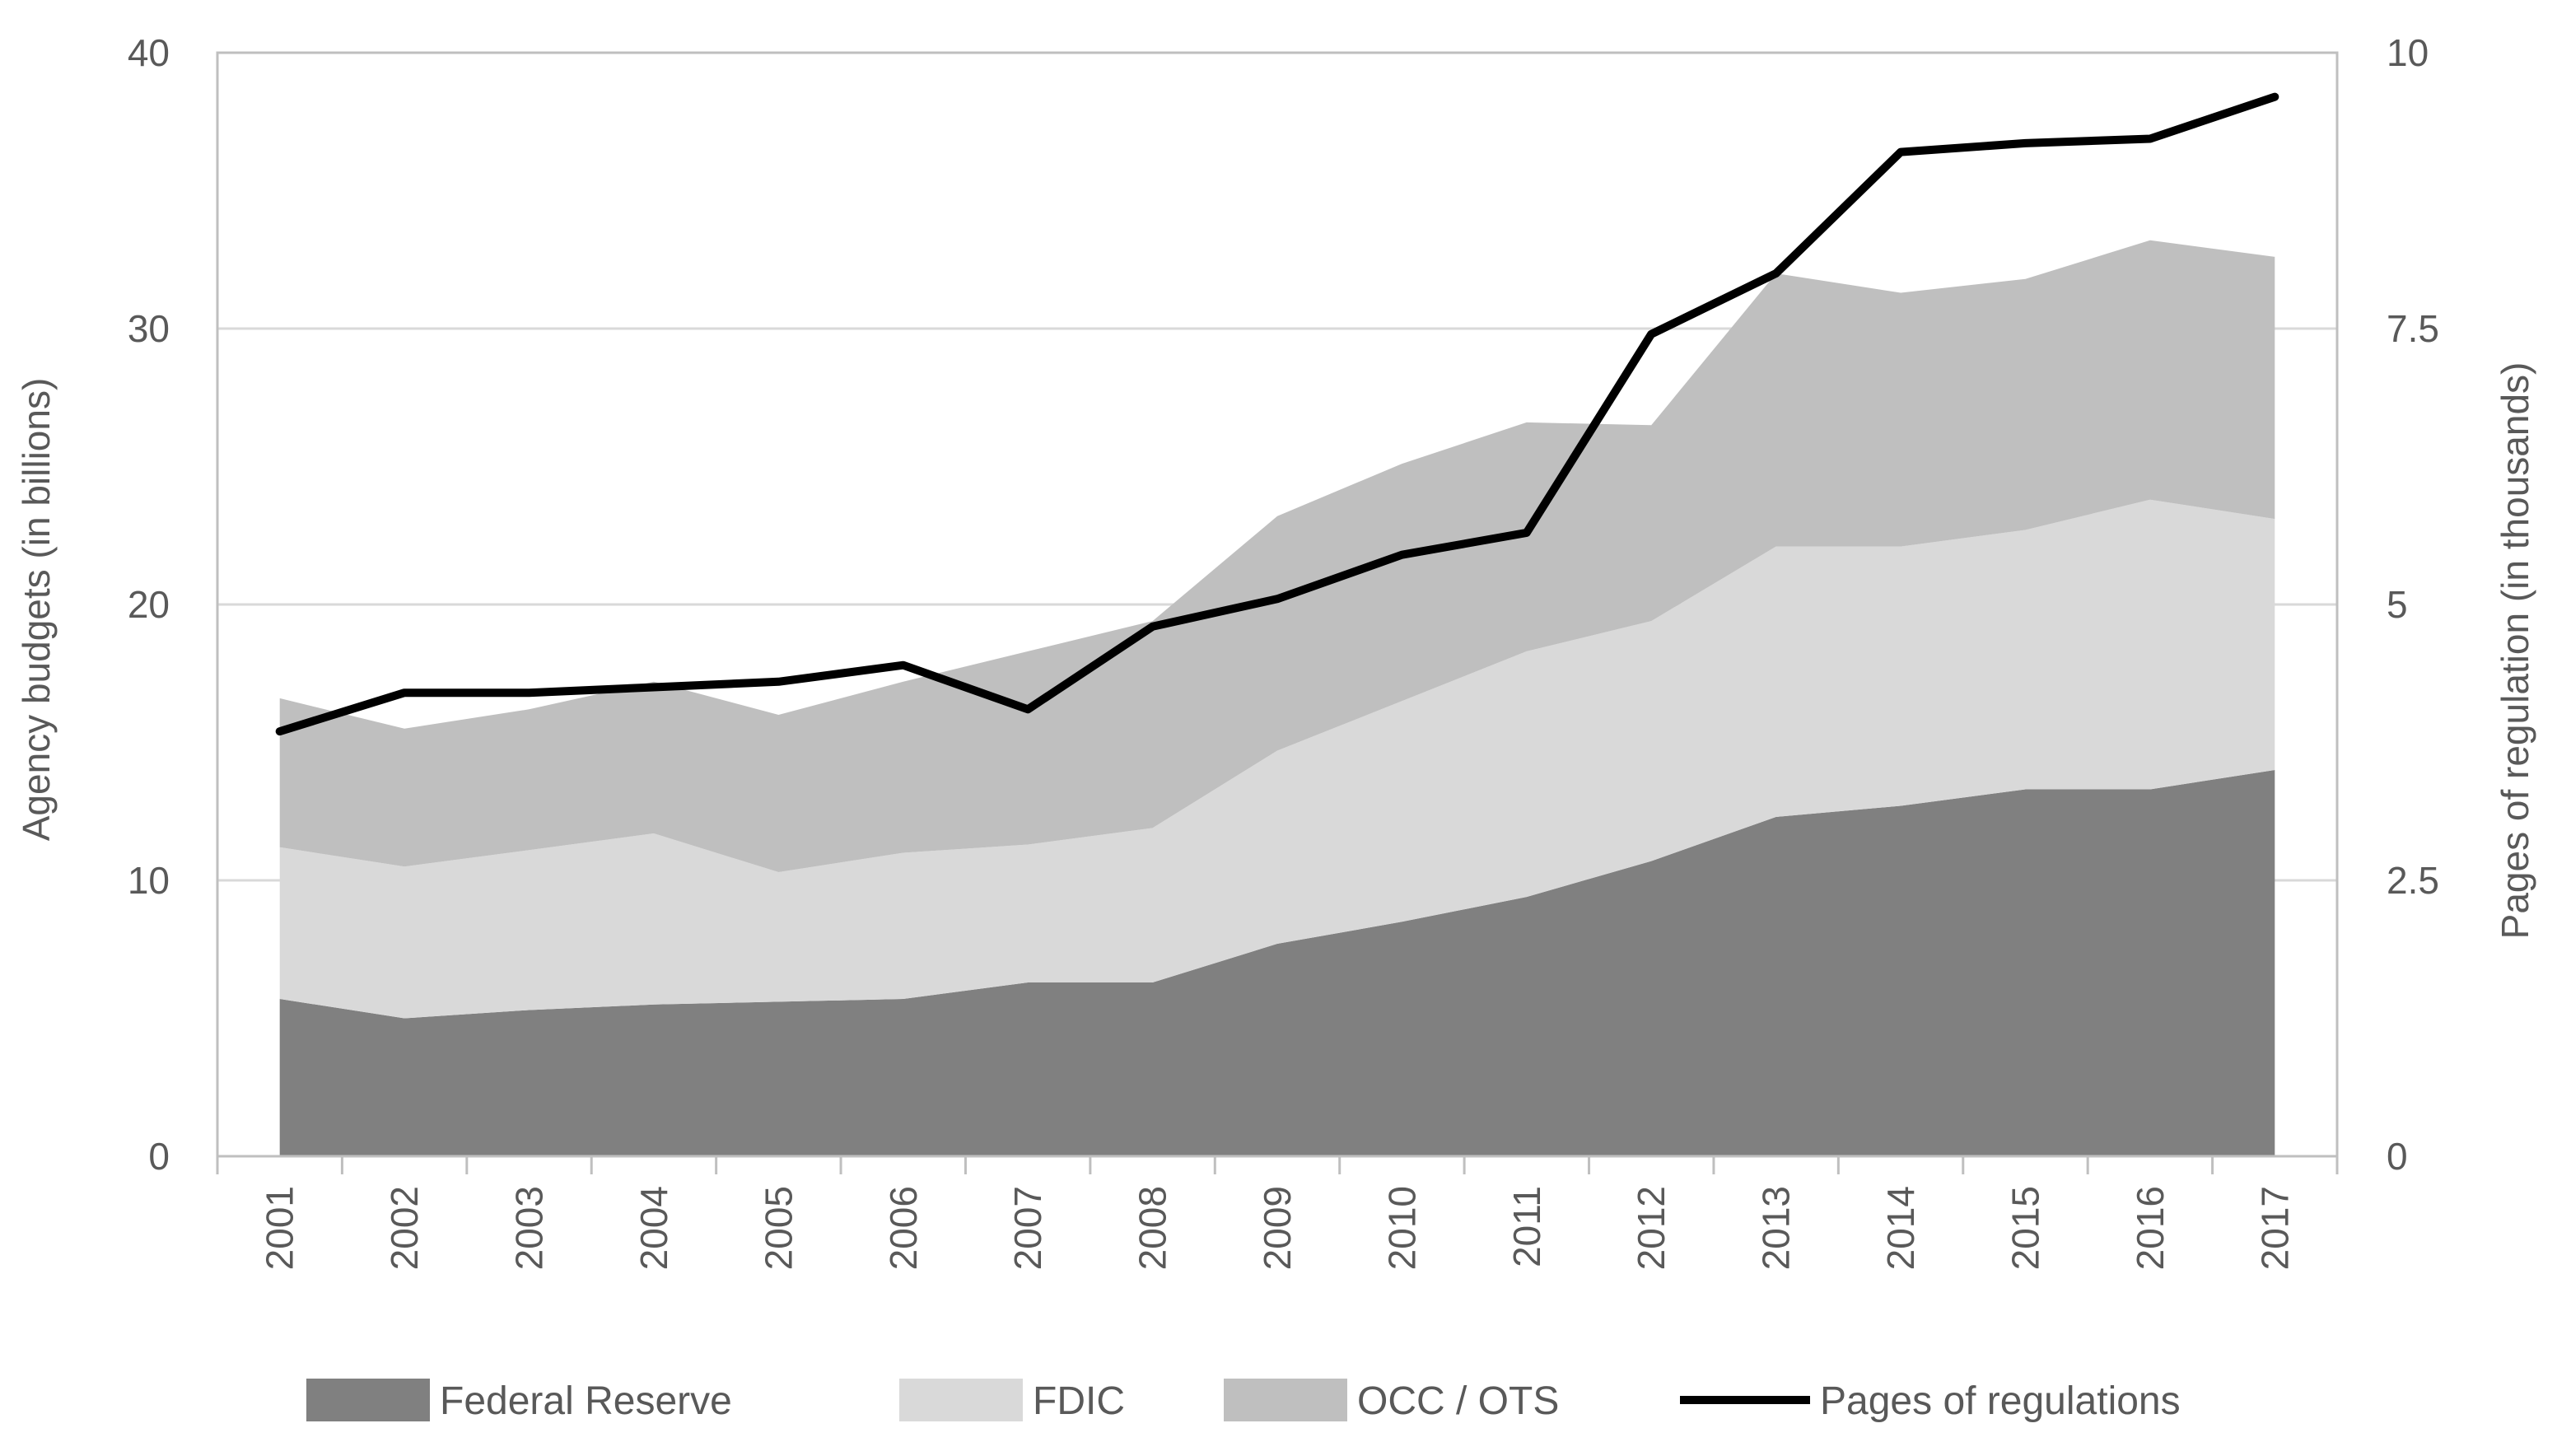 The width and height of the screenshot is (2571, 1456). I want to click on y2-tick-label: 7.5, so click(2413, 328).